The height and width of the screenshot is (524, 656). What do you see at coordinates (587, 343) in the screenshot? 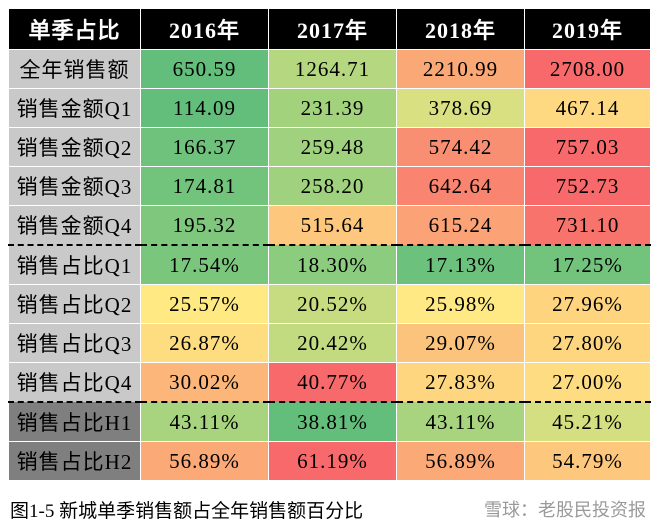
I see `value-cell: 27.80%` at bounding box center [587, 343].